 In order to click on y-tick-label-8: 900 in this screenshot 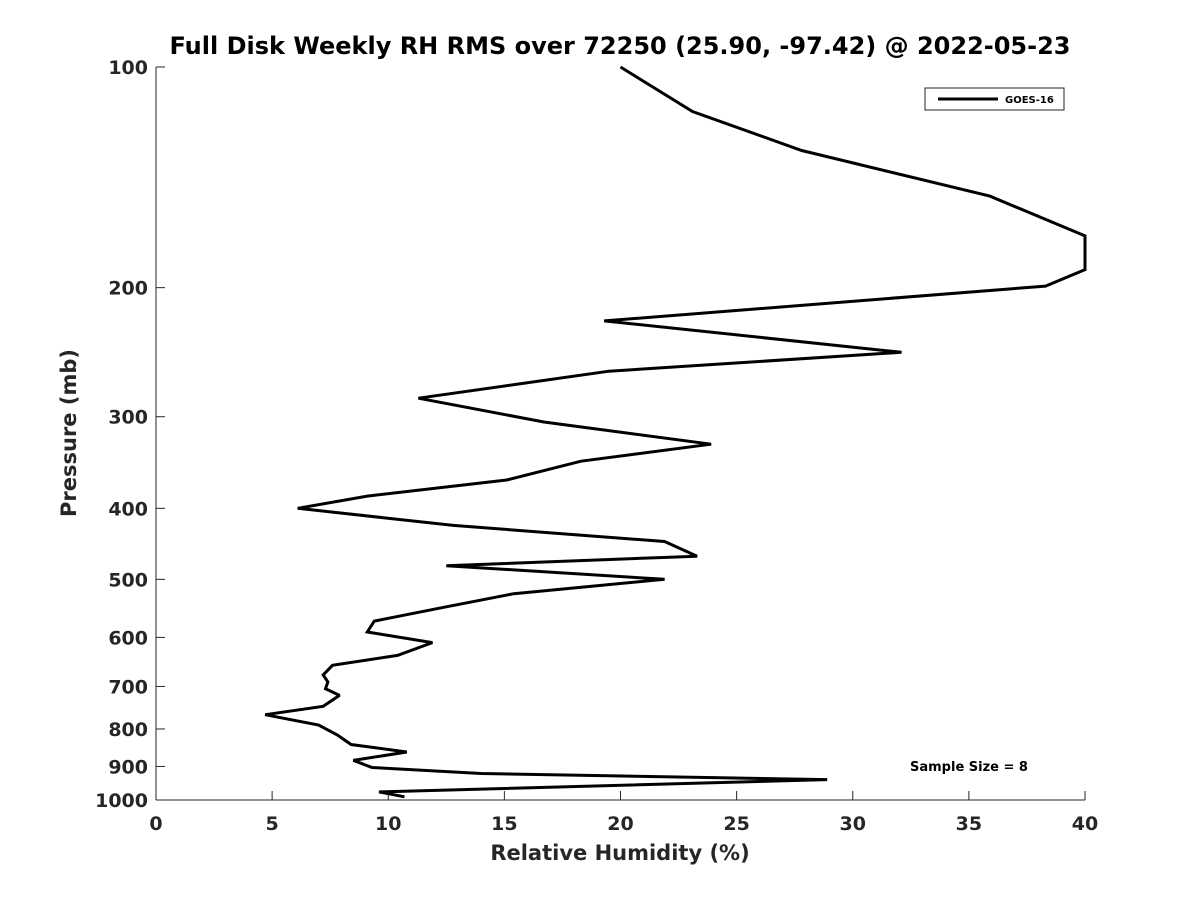, I will do `click(128, 767)`.